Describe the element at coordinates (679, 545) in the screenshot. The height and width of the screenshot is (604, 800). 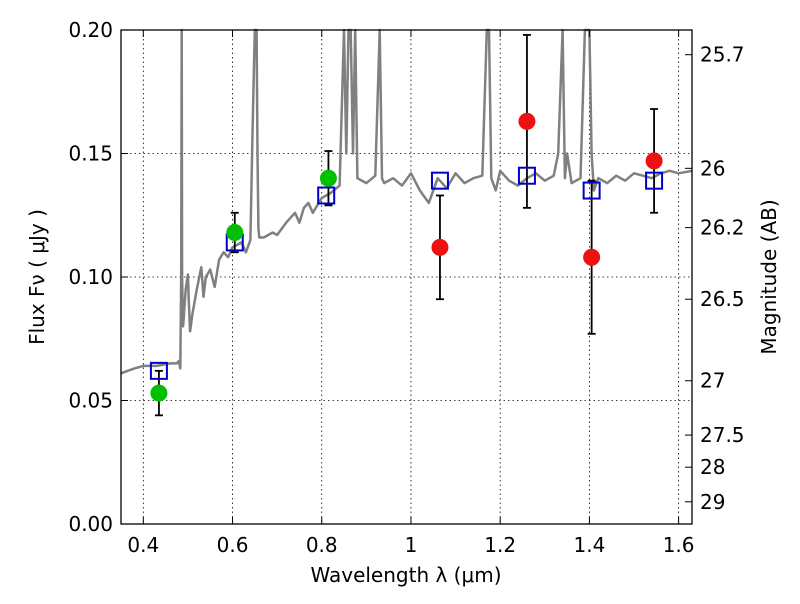
I see `x-tick-label: 1.6` at that location.